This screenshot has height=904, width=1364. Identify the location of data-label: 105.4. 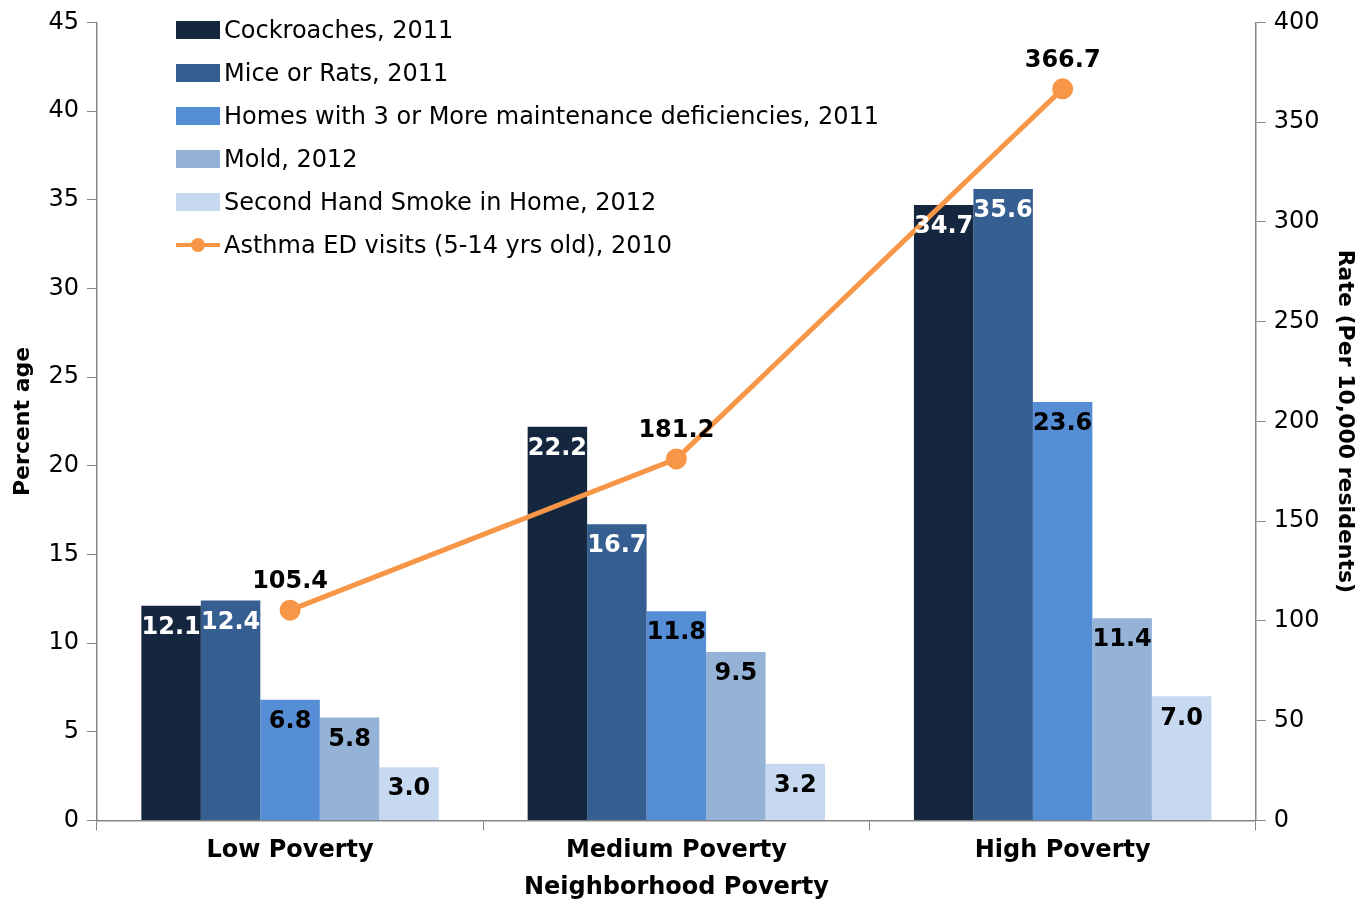
(290, 580).